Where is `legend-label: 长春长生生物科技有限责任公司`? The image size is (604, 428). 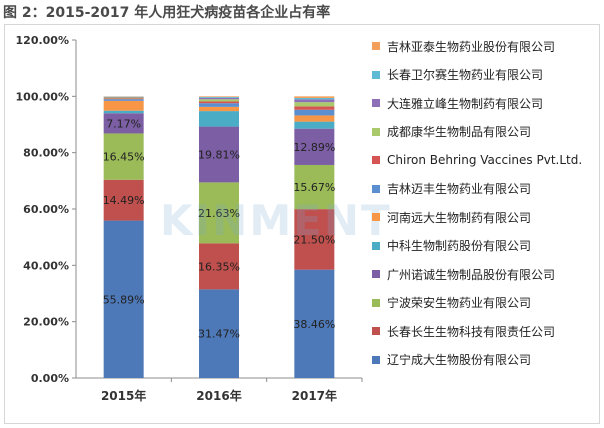 legend-label: 长春长生生物科技有限责任公司 is located at coordinates (471, 331).